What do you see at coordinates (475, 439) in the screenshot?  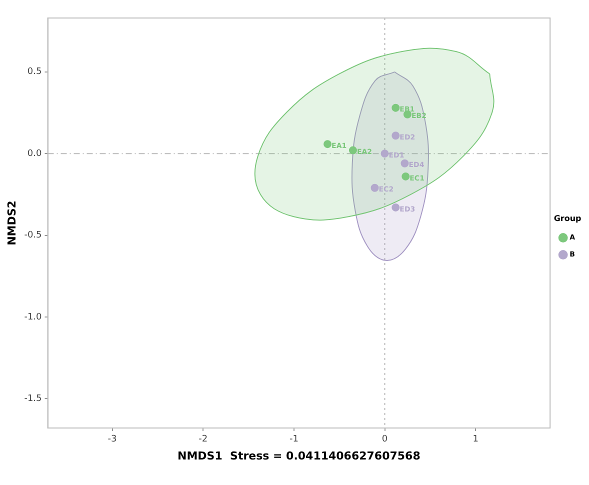 I see `x-tick-label: 1` at bounding box center [475, 439].